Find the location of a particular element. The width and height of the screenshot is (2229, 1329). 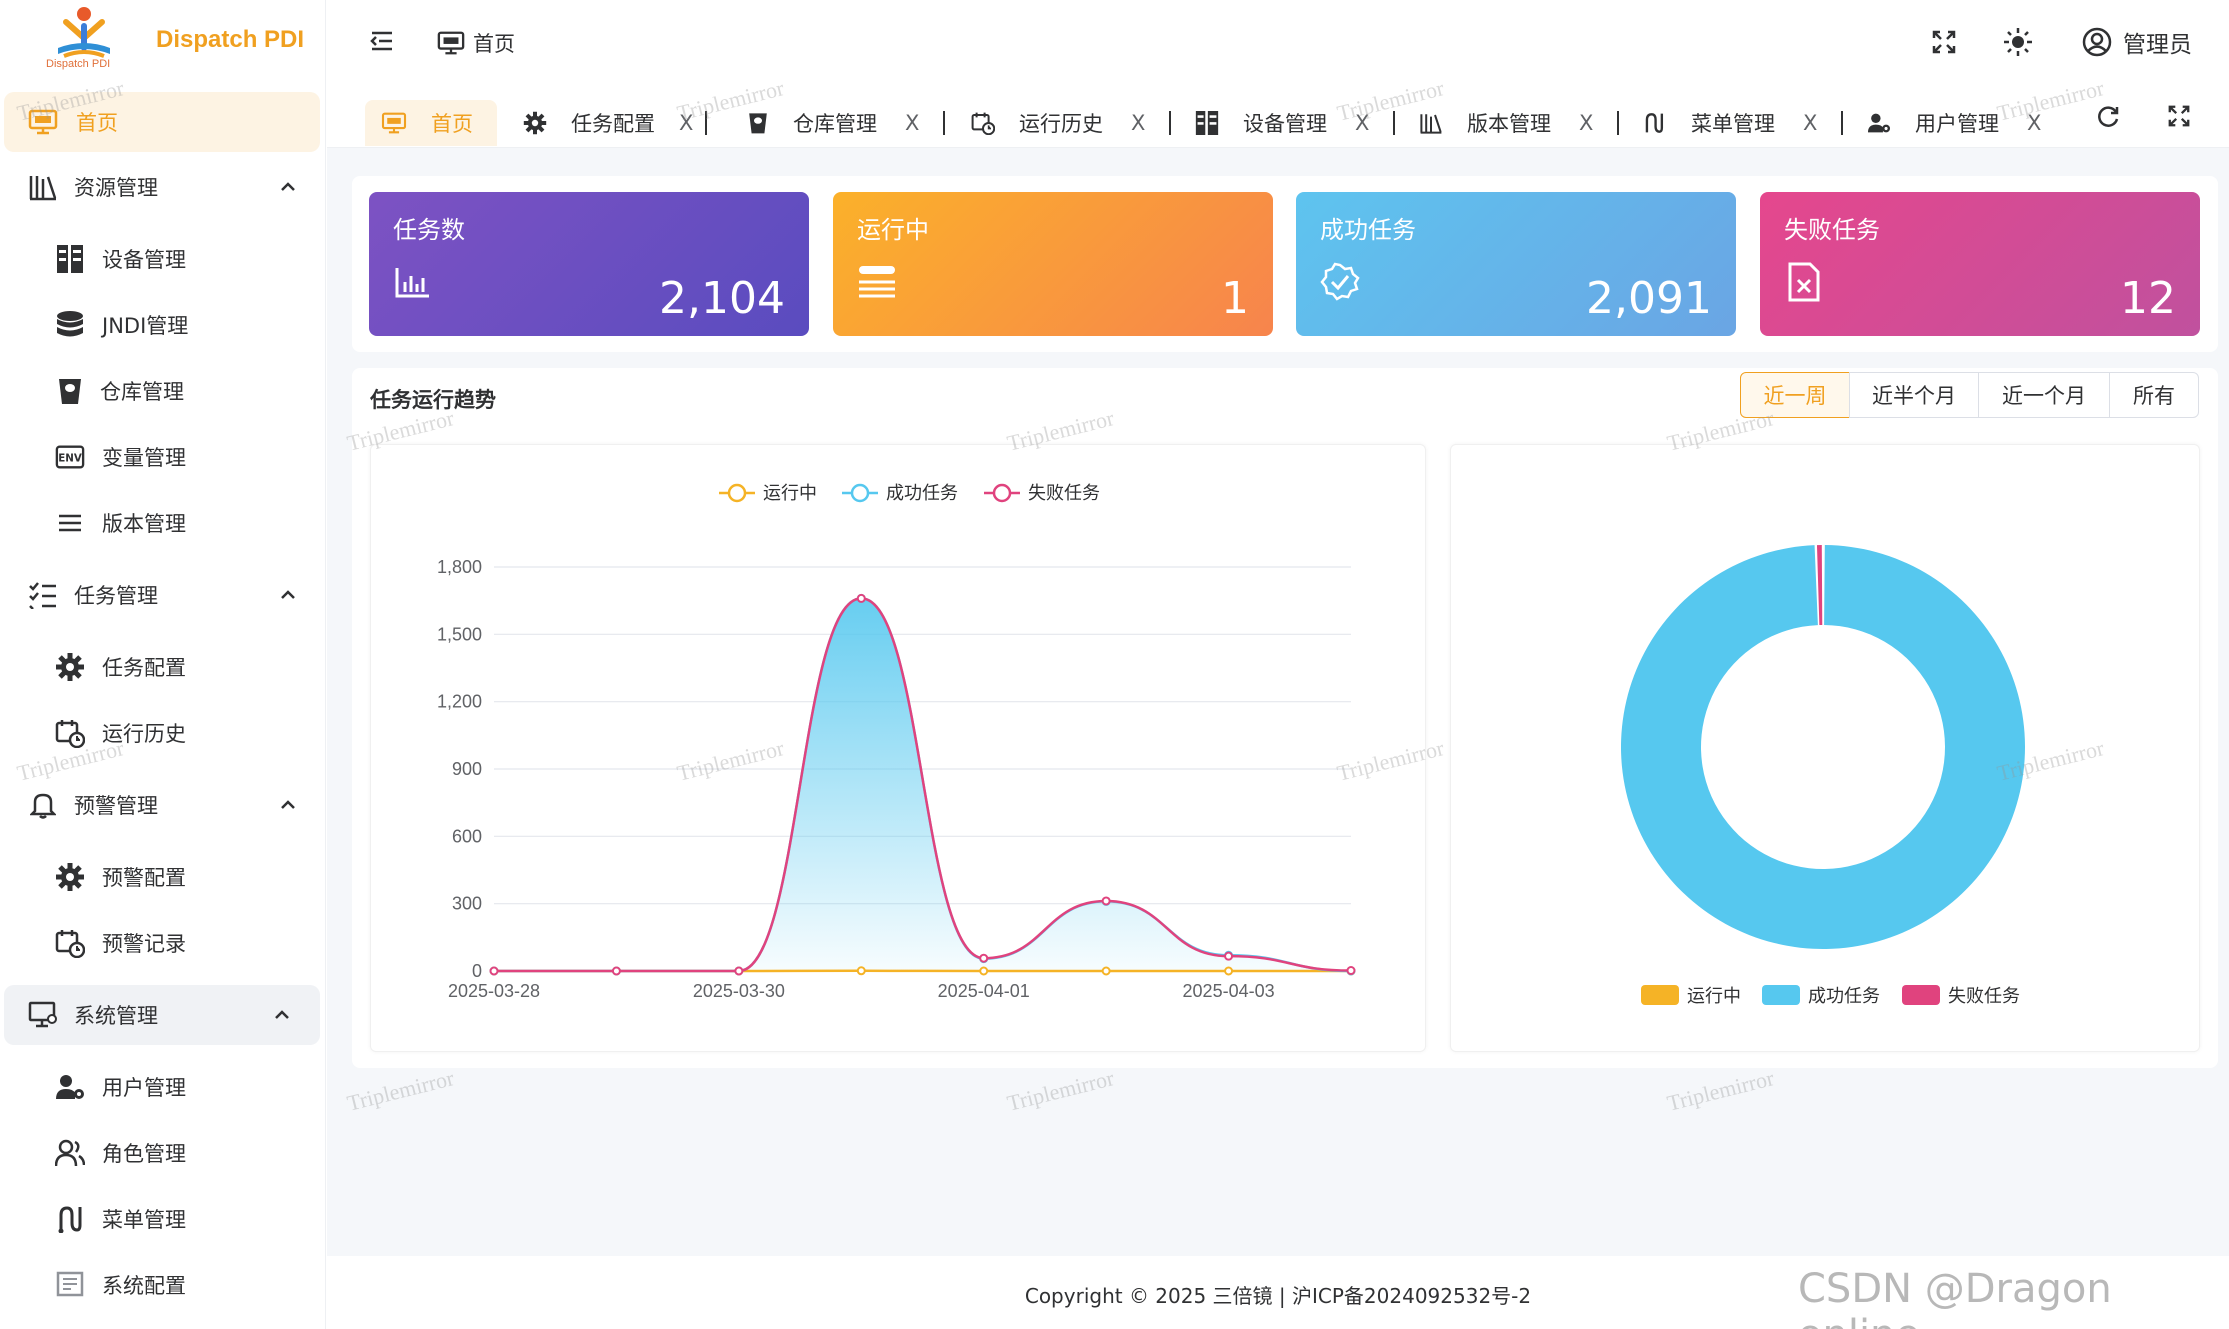

sidebar-item-label: 仓库管理 is located at coordinates (142, 392).